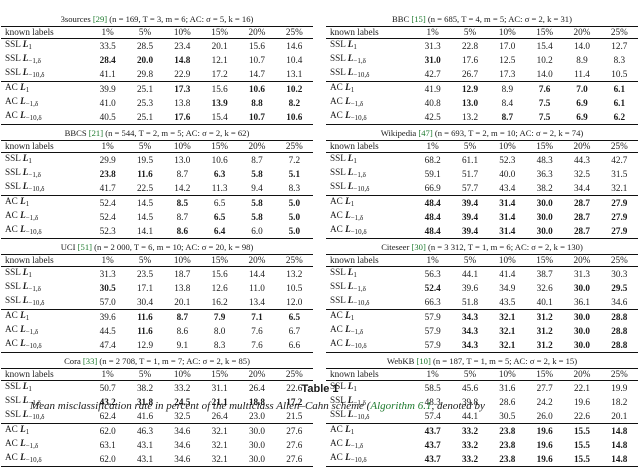 This screenshot has width=640, height=467. Describe the element at coordinates (145, 330) in the screenshot. I see `error-rate-cell: 11.6` at that location.